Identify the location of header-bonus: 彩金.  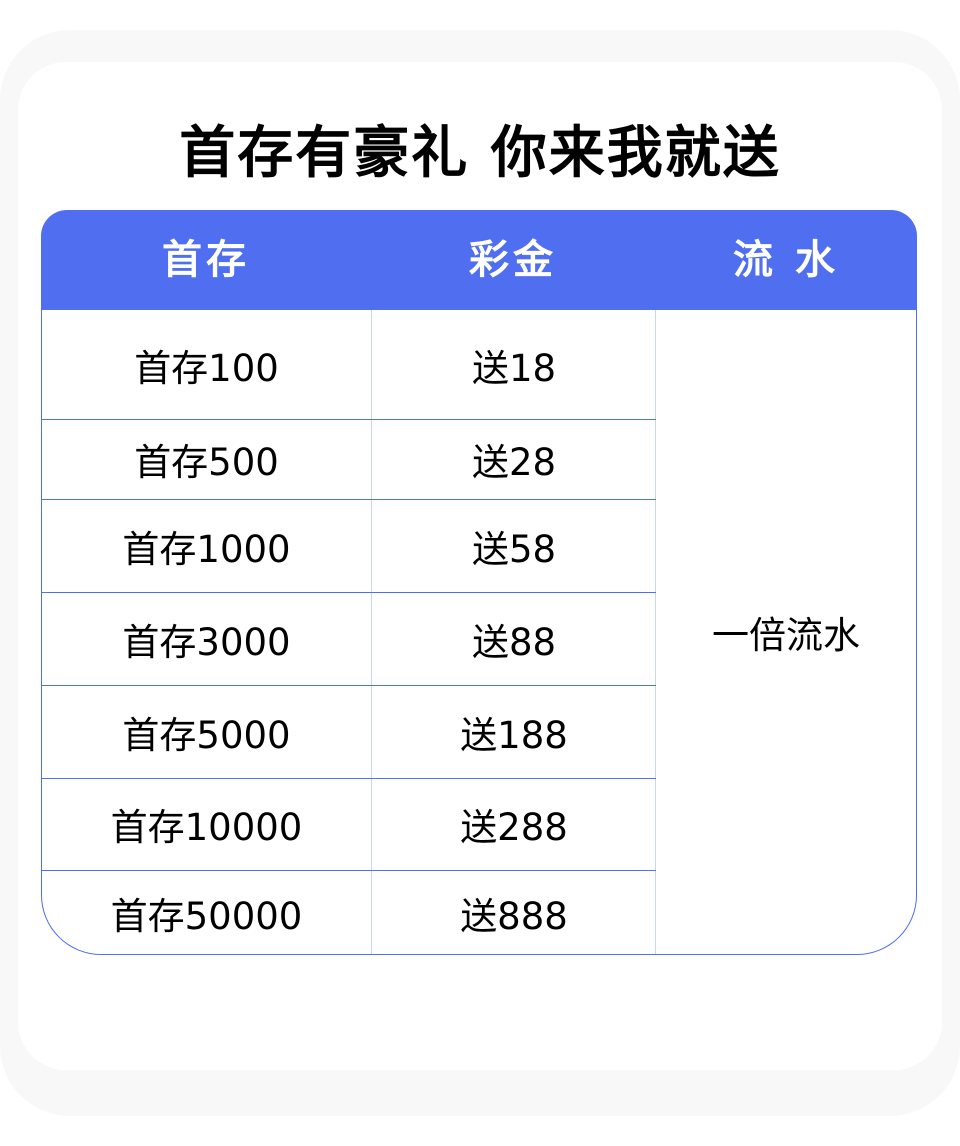
(513, 260).